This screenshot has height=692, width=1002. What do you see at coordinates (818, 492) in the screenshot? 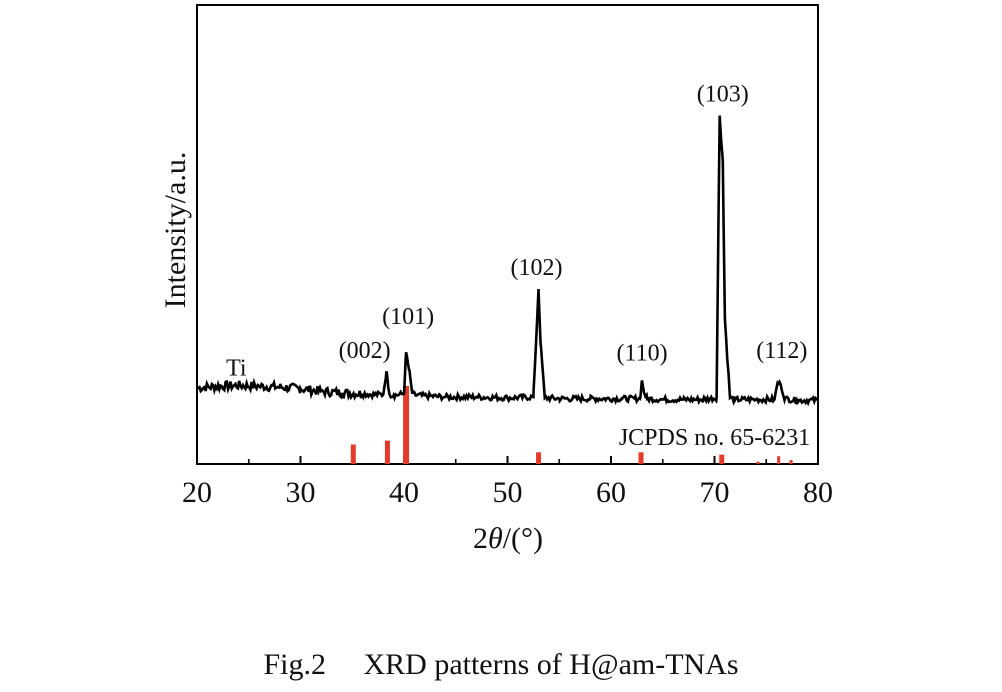
I see `x-tick-label: 80` at bounding box center [818, 492].